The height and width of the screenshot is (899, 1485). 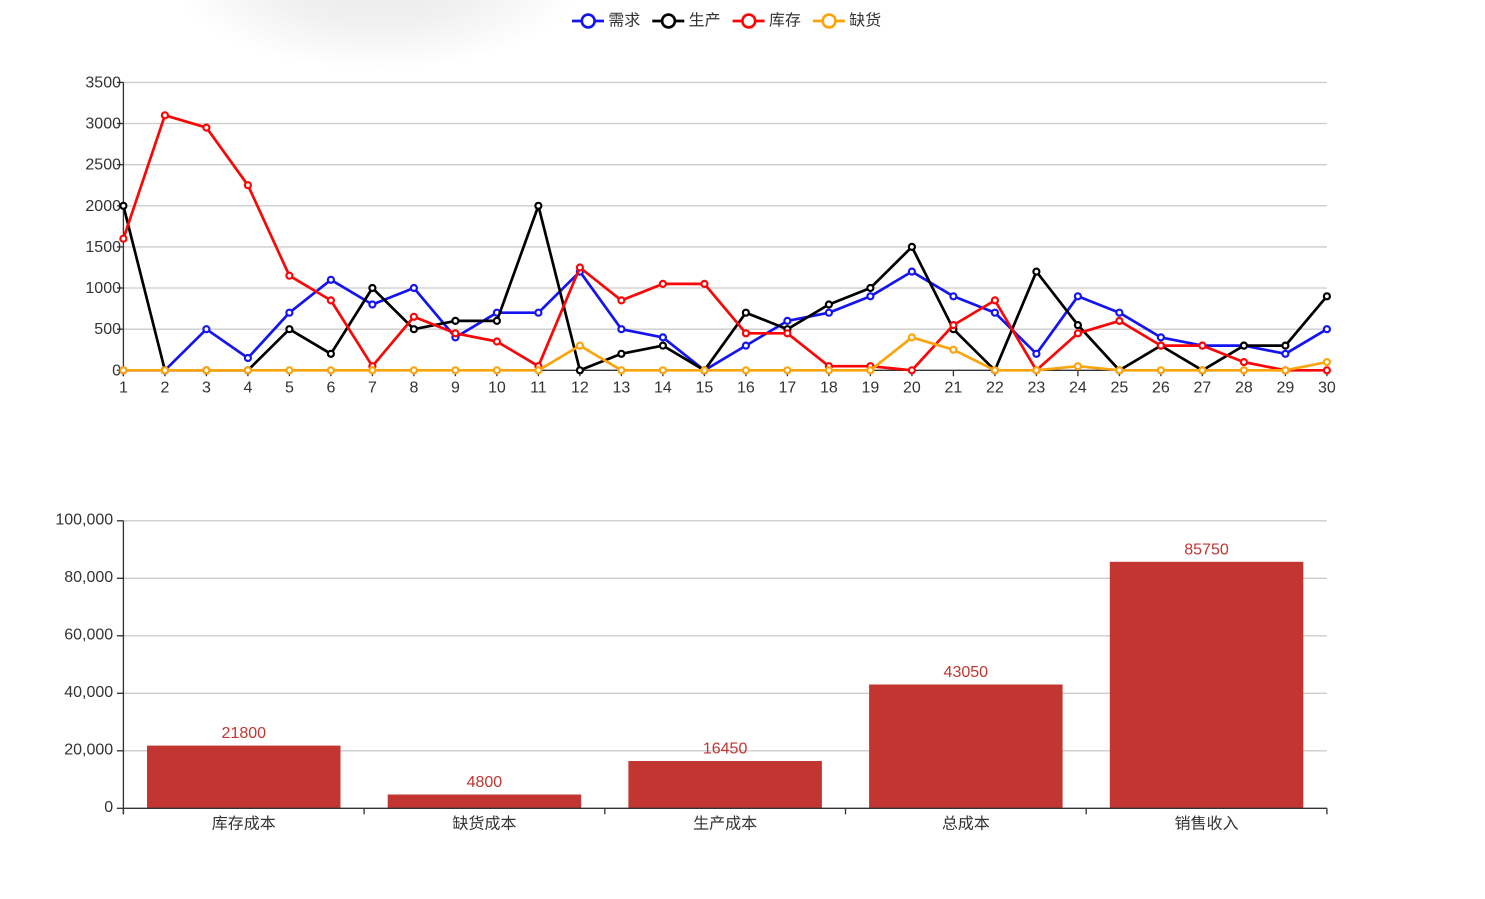 What do you see at coordinates (244, 733) in the screenshot?
I see `svg-text: 21800` at bounding box center [244, 733].